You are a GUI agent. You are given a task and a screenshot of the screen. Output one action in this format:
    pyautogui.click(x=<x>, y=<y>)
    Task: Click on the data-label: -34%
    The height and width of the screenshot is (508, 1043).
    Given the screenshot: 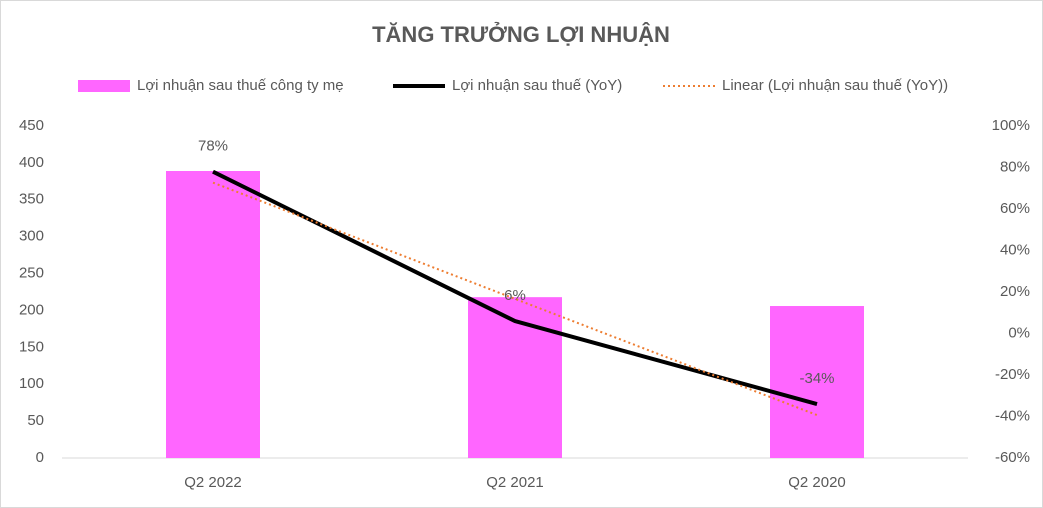 What is the action you would take?
    pyautogui.click(x=816, y=378)
    